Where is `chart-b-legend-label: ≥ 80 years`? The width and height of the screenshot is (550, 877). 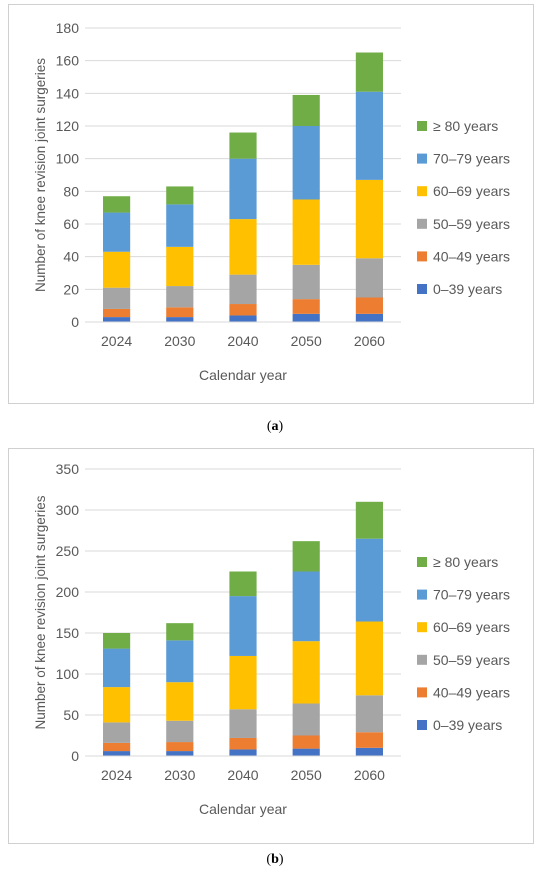 chart-b-legend-label: ≥ 80 years is located at coordinates (465, 562).